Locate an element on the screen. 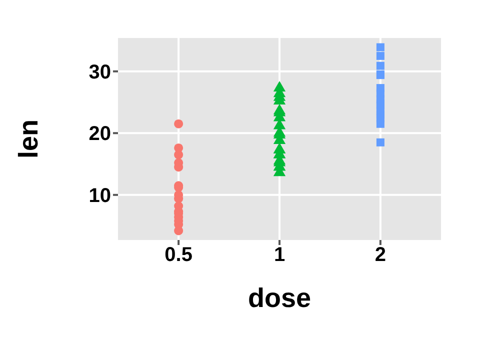  y-tick-label: 30 is located at coordinates (99, 72).